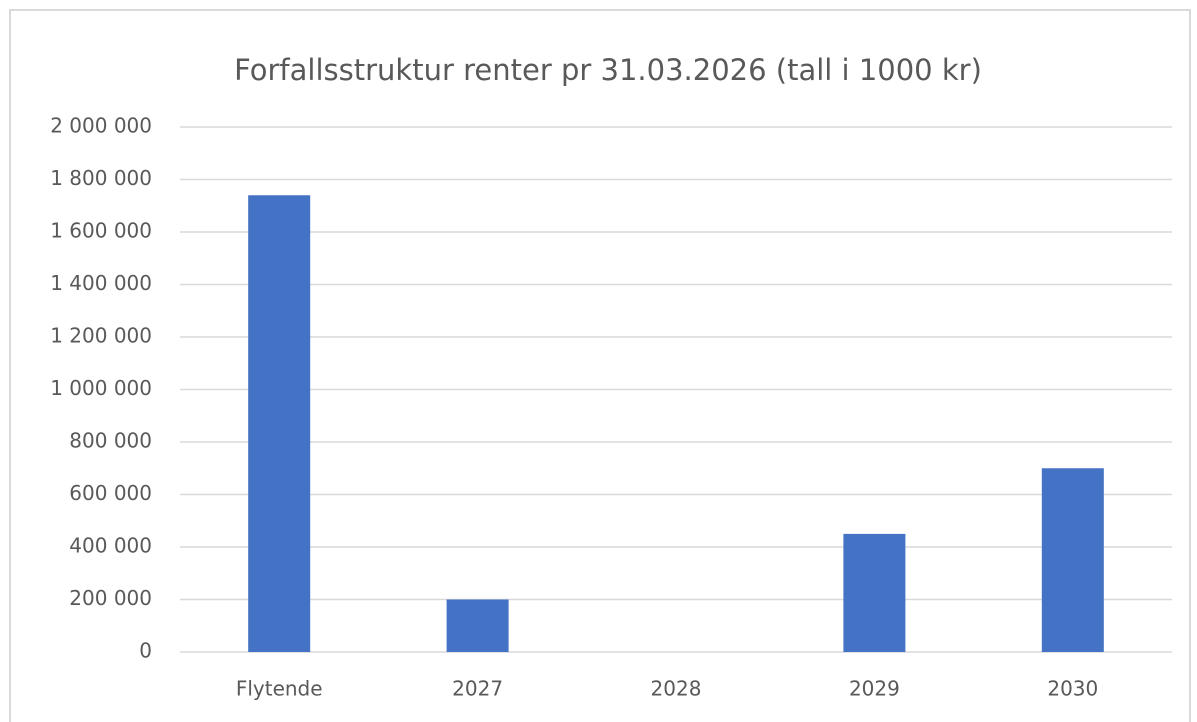 The width and height of the screenshot is (1197, 722). What do you see at coordinates (101, 388) in the screenshot?
I see `y-tick-label: 1 000 000` at bounding box center [101, 388].